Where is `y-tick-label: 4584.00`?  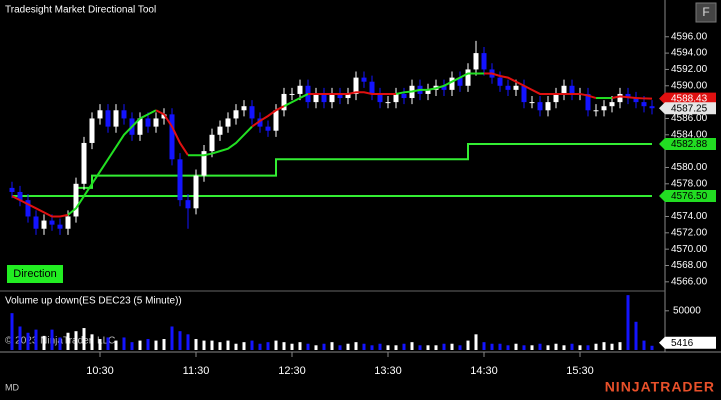
y-tick-label: 4584.00 is located at coordinates (689, 134).